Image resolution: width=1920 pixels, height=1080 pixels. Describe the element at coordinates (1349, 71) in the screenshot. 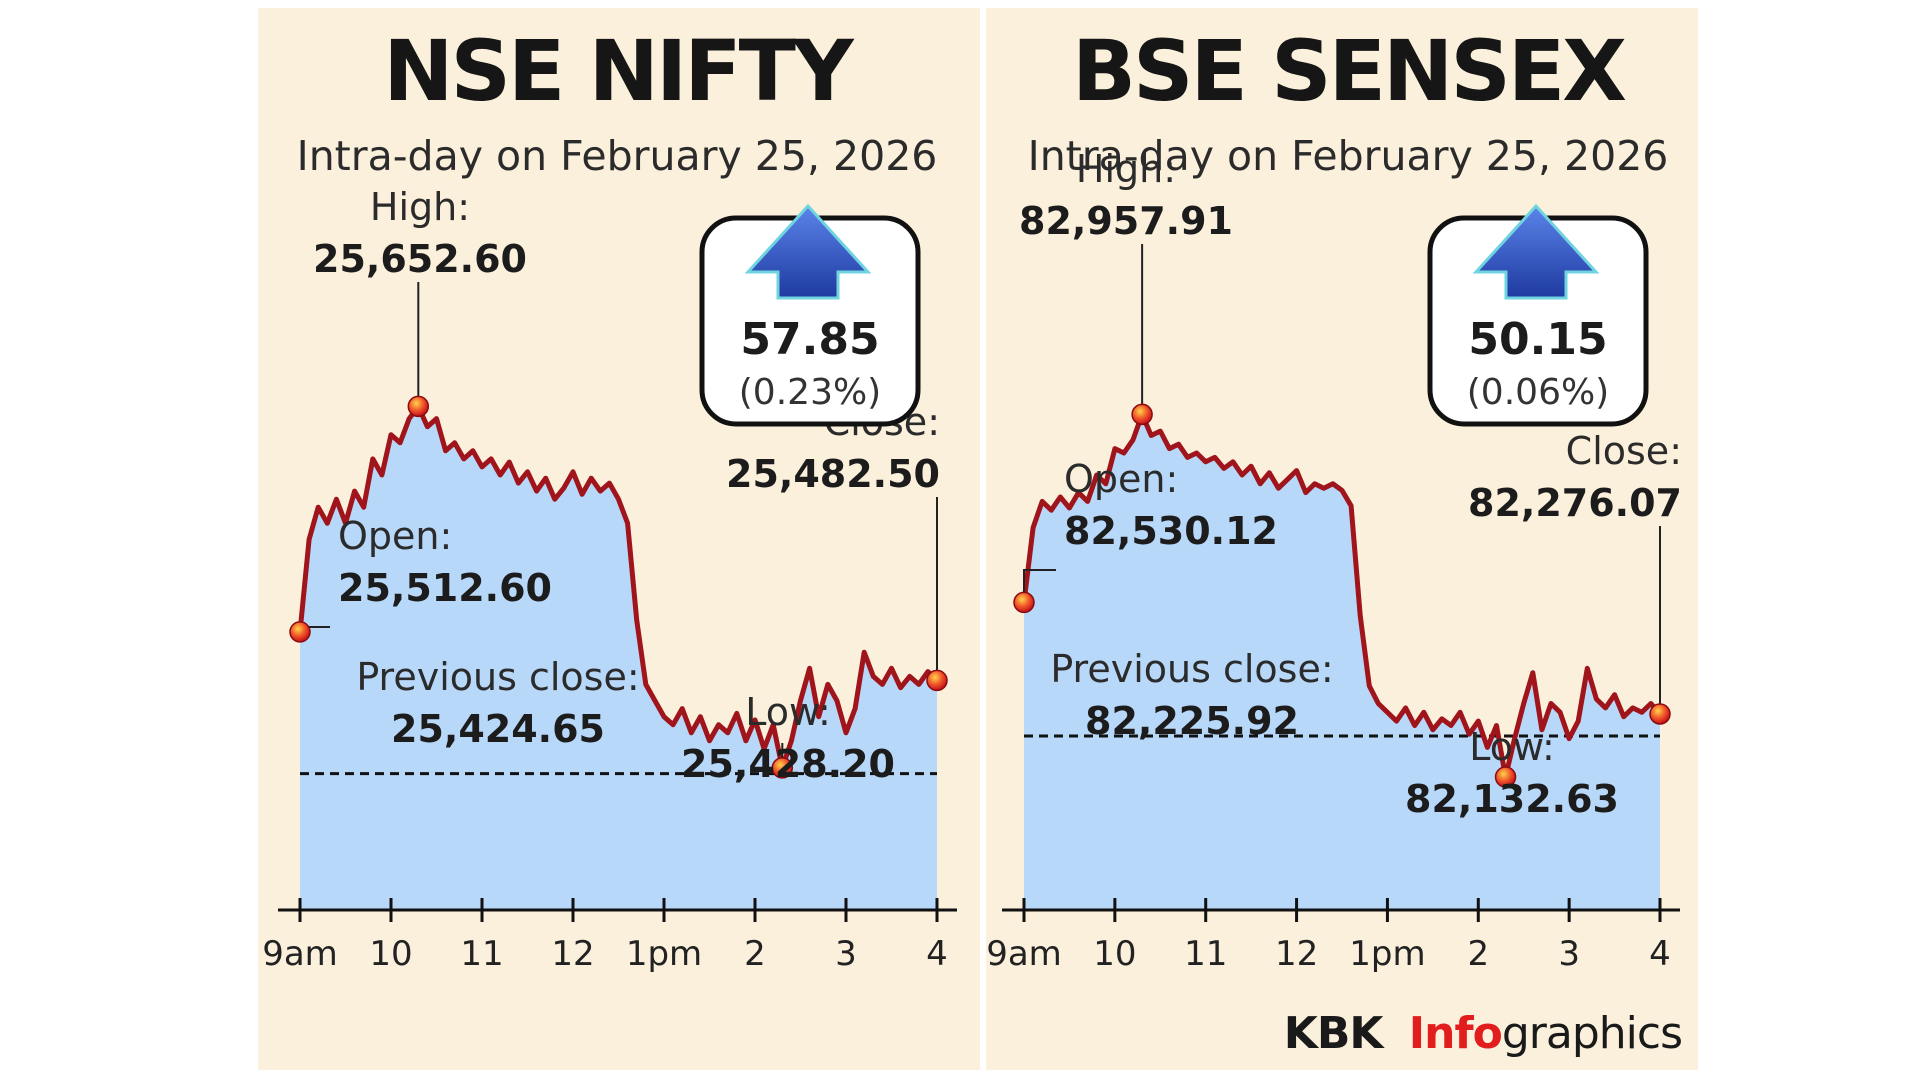

I see `sensex-title: BSE SENSEX` at that location.